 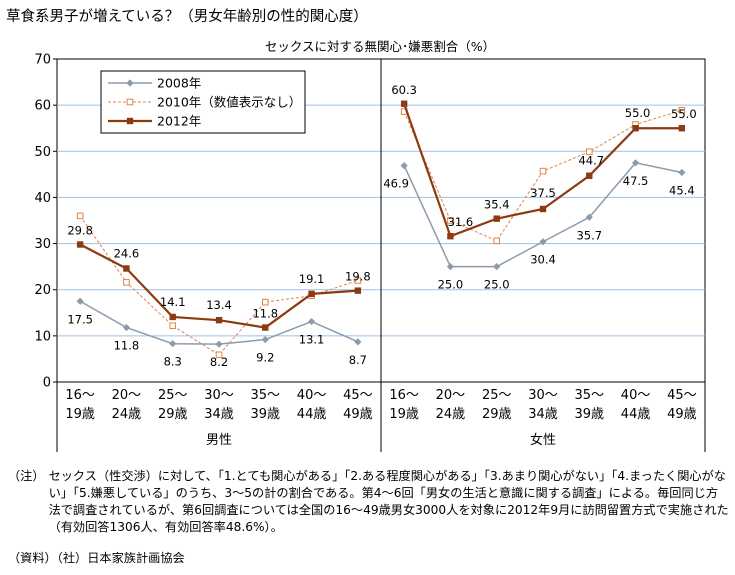 What do you see at coordinates (173, 362) in the screenshot?
I see `data-label: 8.3` at bounding box center [173, 362].